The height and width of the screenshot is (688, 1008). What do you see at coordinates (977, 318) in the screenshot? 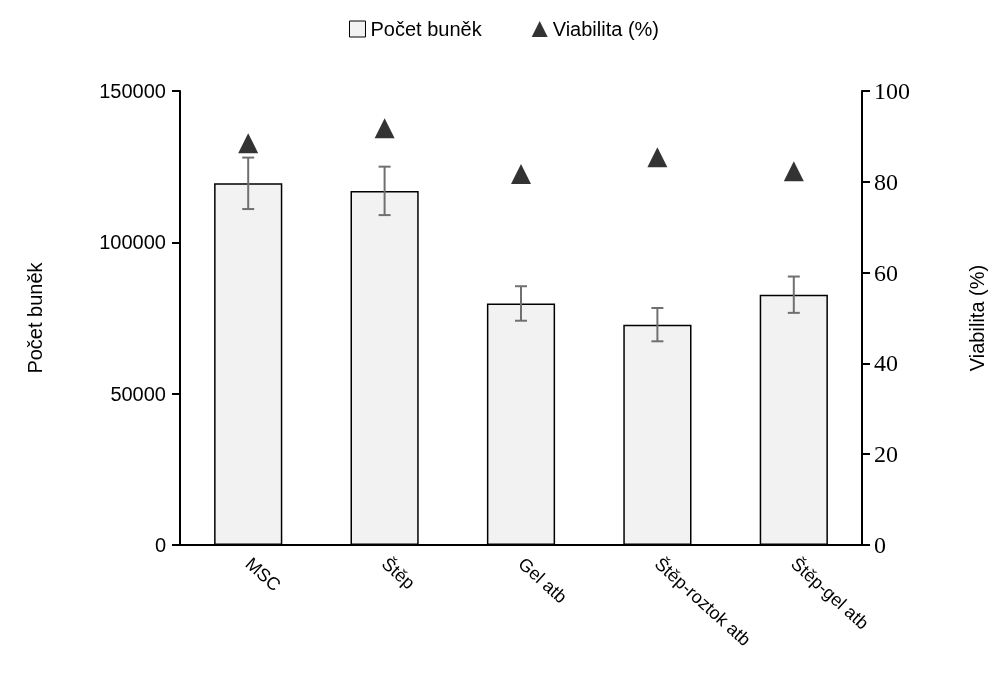
I see `y2-axis-title: Viabilita (%)` at bounding box center [977, 318].